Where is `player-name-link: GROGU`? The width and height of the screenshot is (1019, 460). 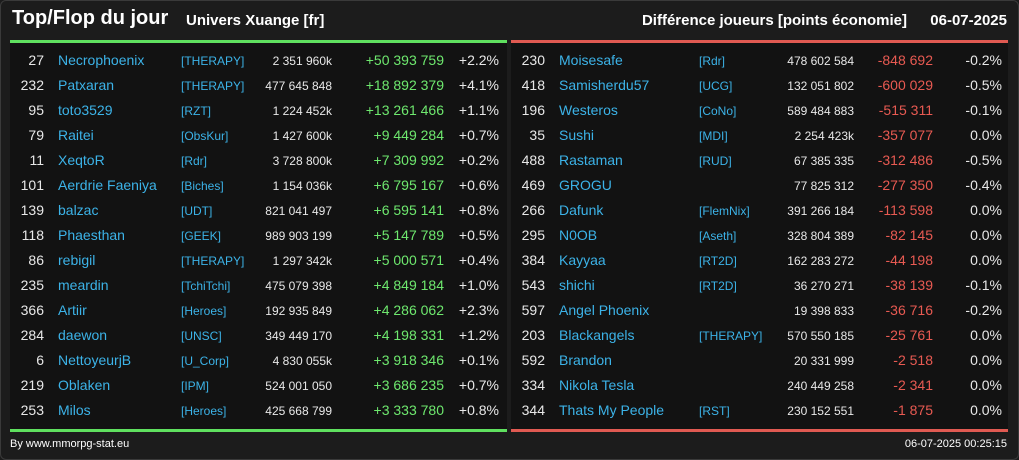 player-name-link: GROGU is located at coordinates (585, 185).